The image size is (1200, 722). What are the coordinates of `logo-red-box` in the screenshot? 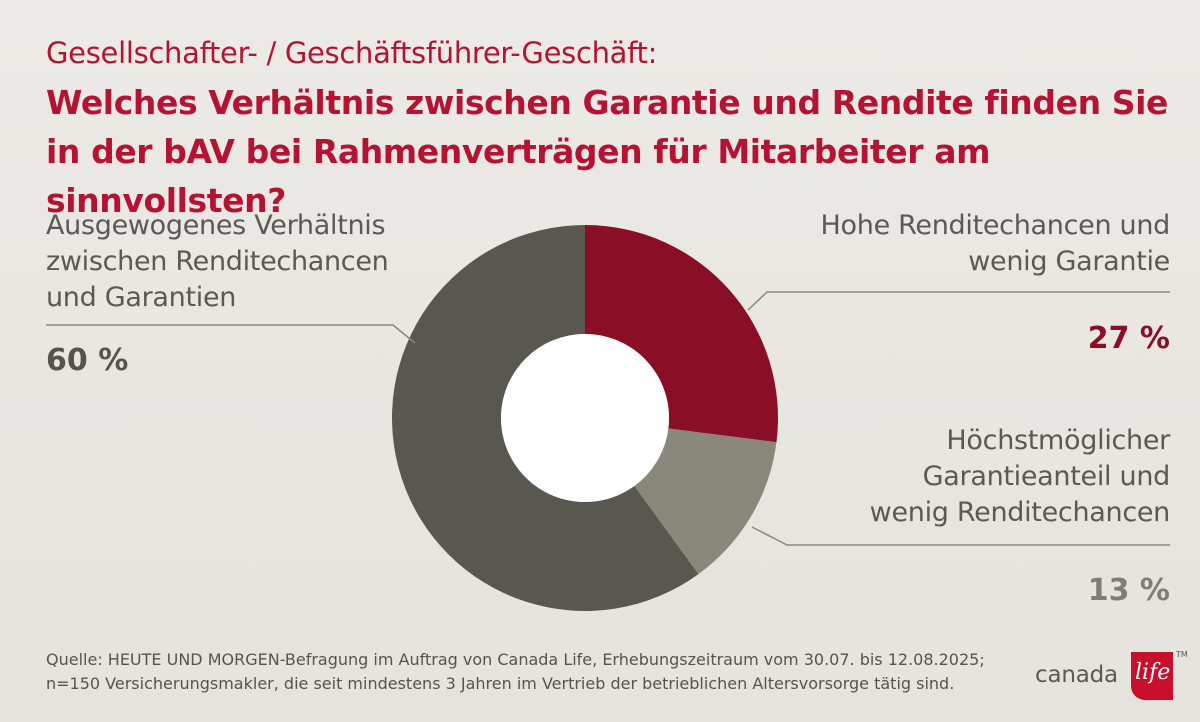 It's located at (1152, 676).